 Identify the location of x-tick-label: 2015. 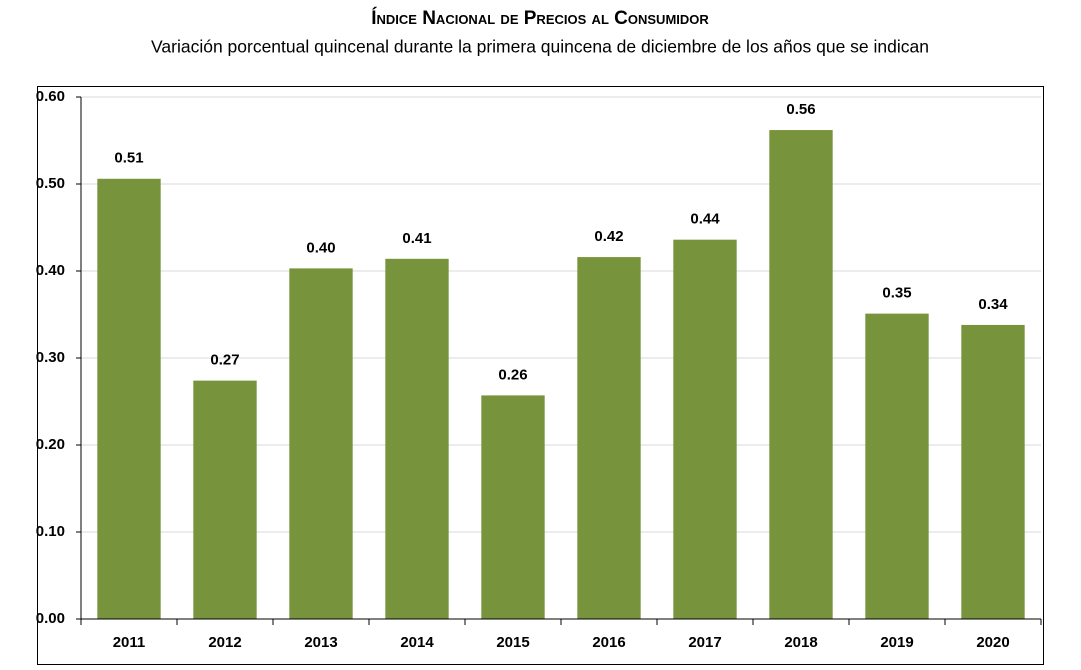
(512, 642).